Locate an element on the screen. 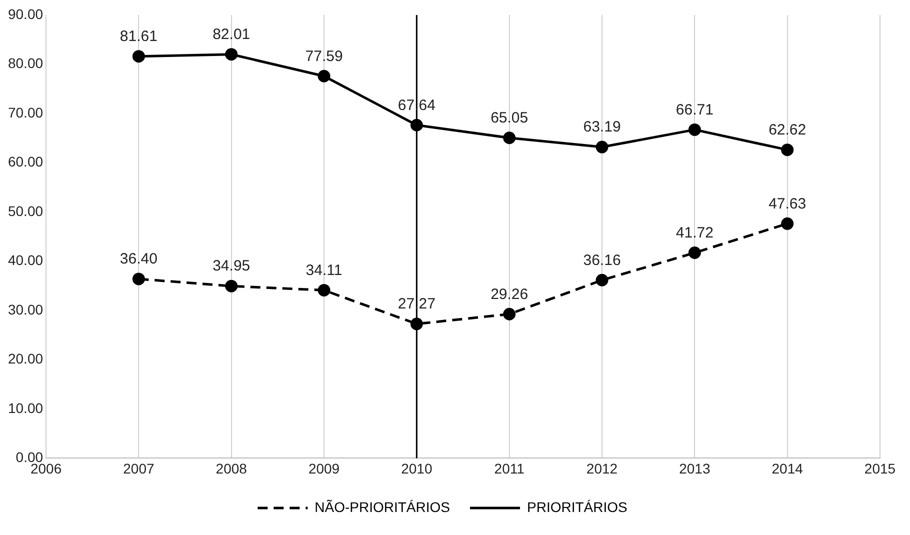  y-tick-label: 80.00 is located at coordinates (26, 63).